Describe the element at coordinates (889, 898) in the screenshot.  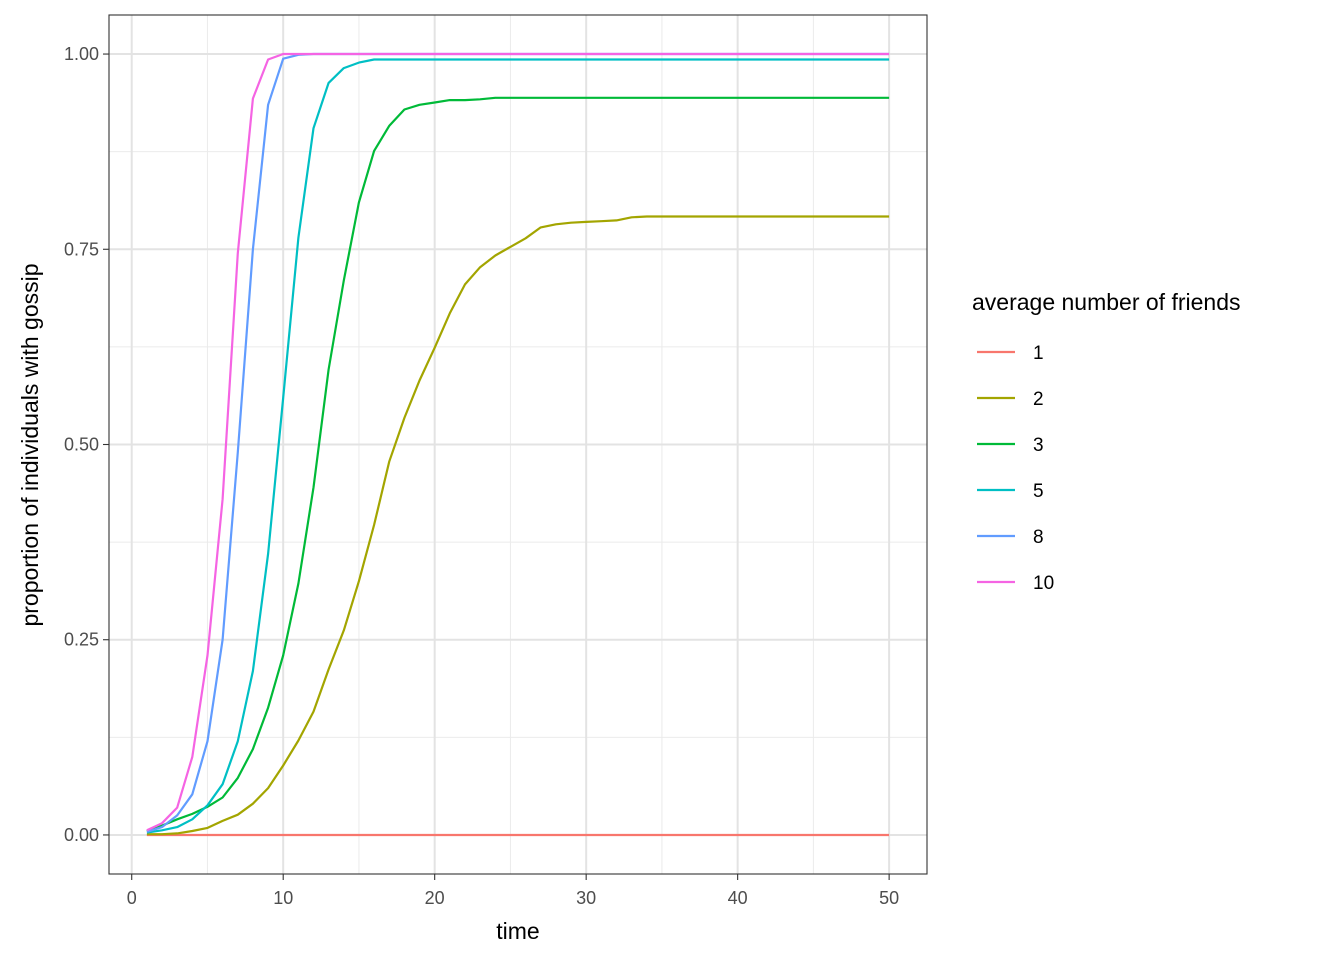
I see `x-tick-label: 50` at that location.